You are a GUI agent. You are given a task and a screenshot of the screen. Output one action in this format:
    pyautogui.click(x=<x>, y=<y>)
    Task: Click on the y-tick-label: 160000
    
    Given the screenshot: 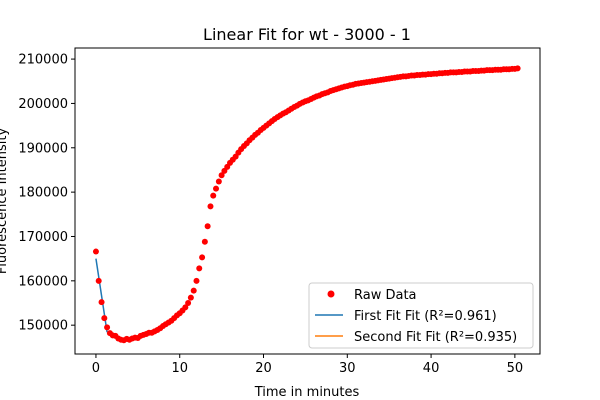 What is the action you would take?
    pyautogui.click(x=43, y=281)
    